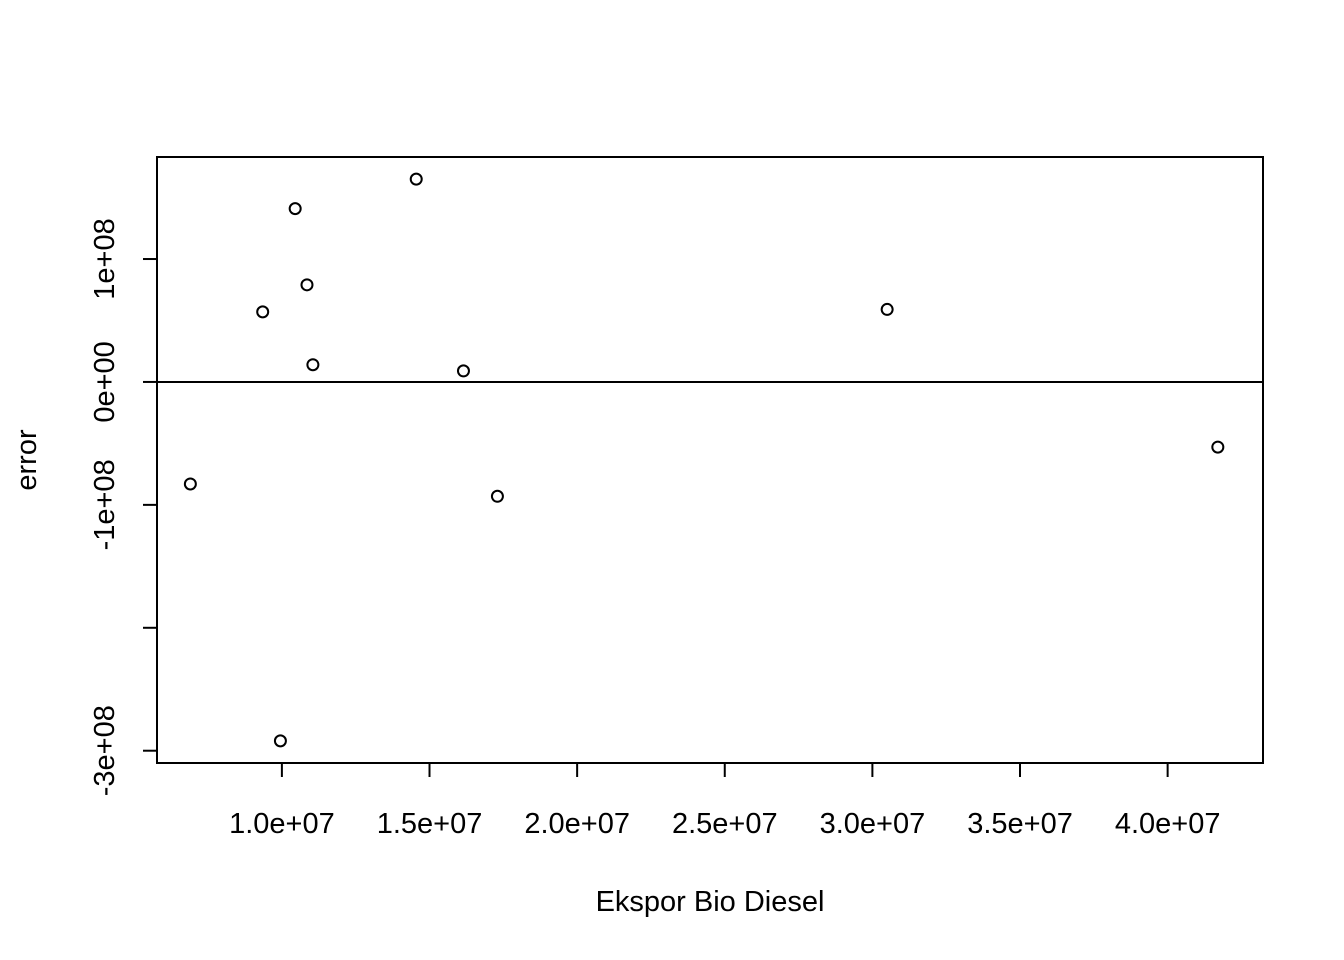 This screenshot has width=1344, height=960. Describe the element at coordinates (282, 824) in the screenshot. I see `x-tick-label: 1.0e+07` at that location.